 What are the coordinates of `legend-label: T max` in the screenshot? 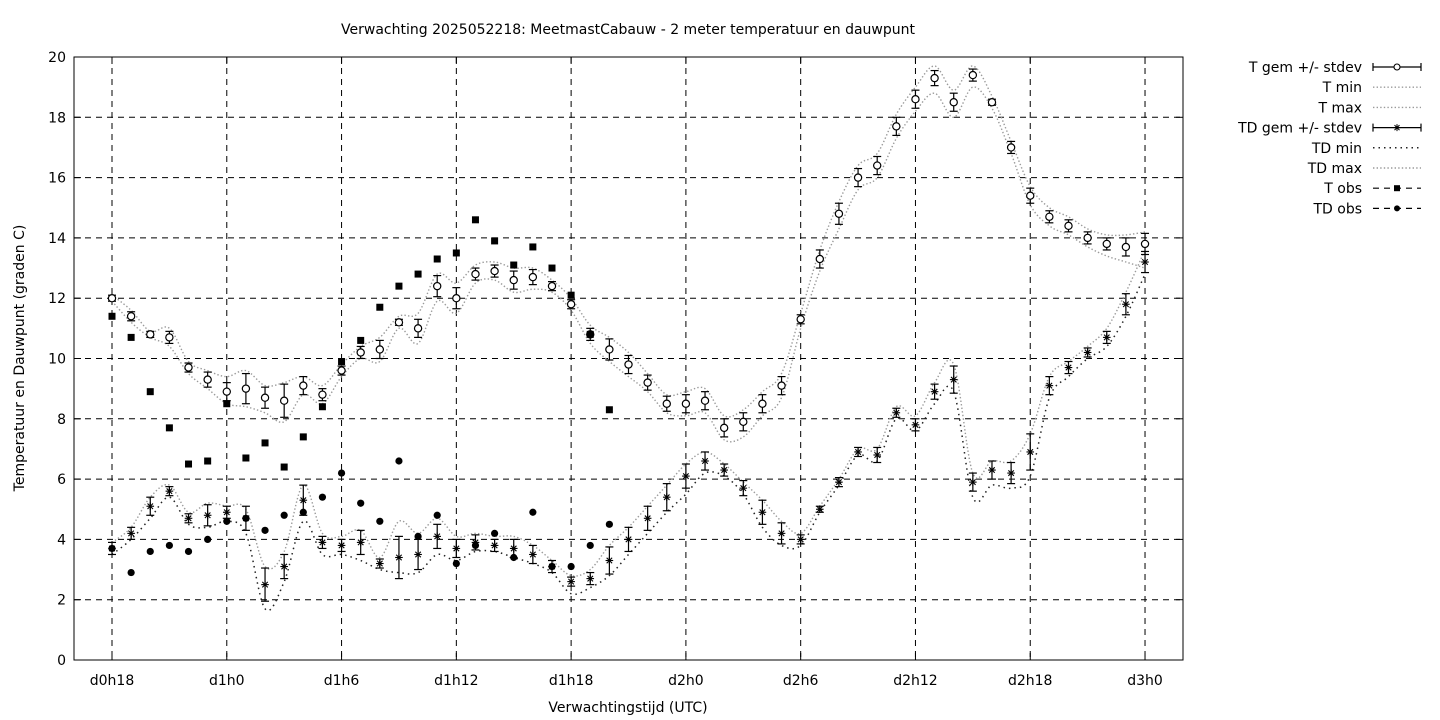 It's located at (1339, 108).